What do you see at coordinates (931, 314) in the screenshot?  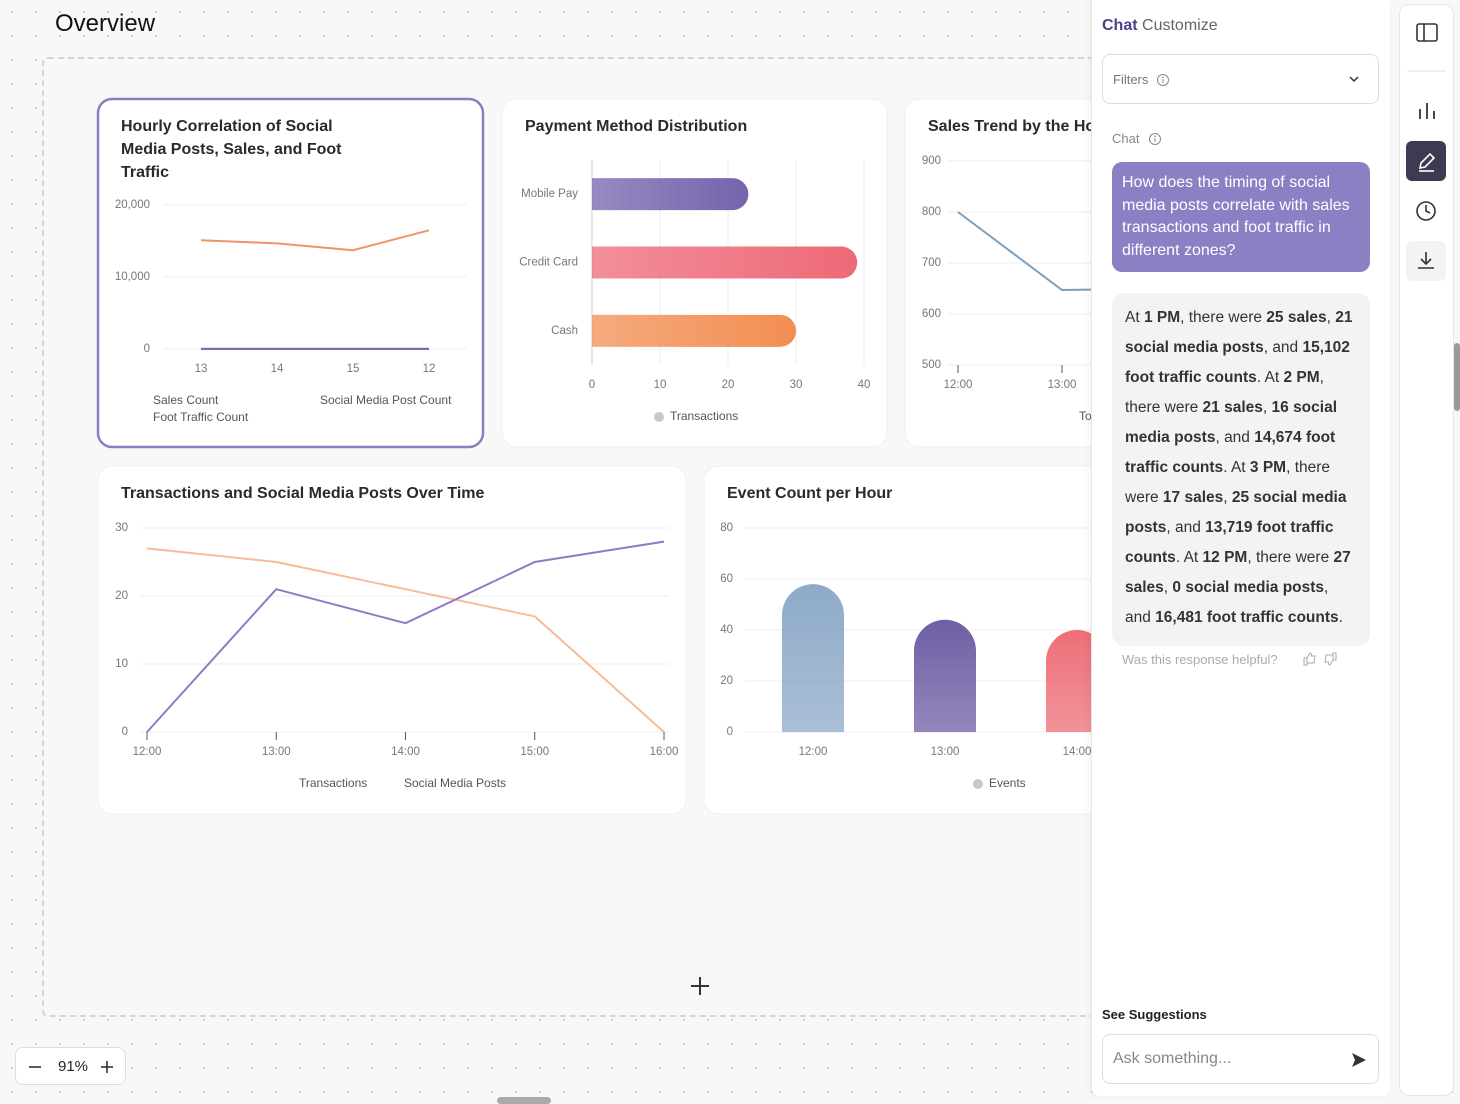 I see `y-tick-label: 600` at bounding box center [931, 314].